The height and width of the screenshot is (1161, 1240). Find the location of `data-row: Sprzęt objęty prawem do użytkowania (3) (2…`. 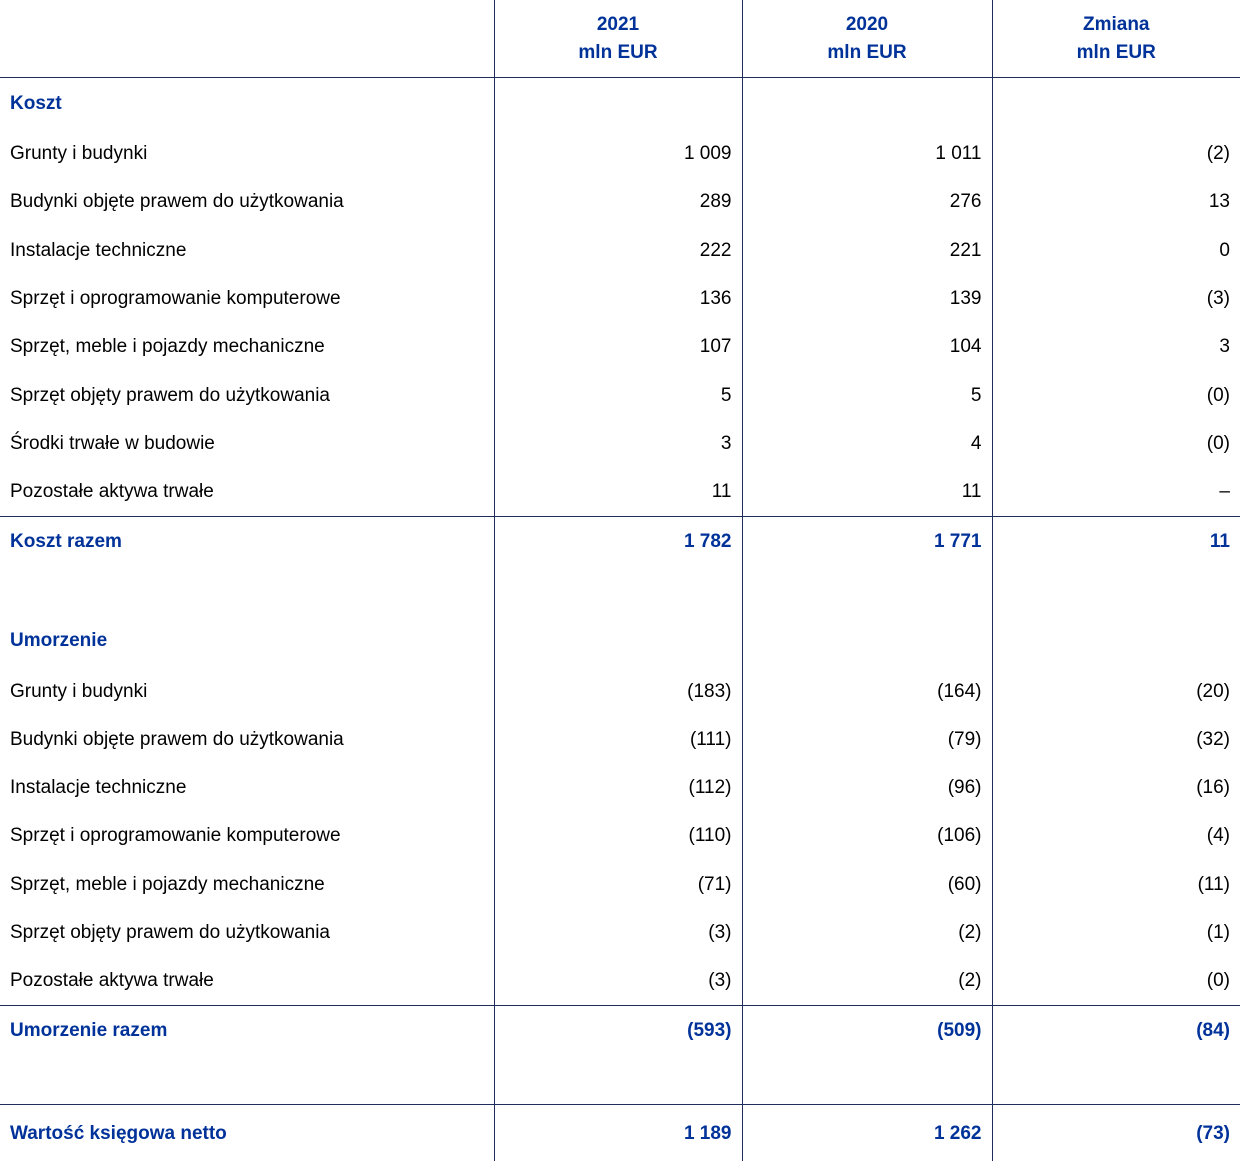

data-row: Sprzęt objęty prawem do użytkowania (3) (2… is located at coordinates (620, 933).